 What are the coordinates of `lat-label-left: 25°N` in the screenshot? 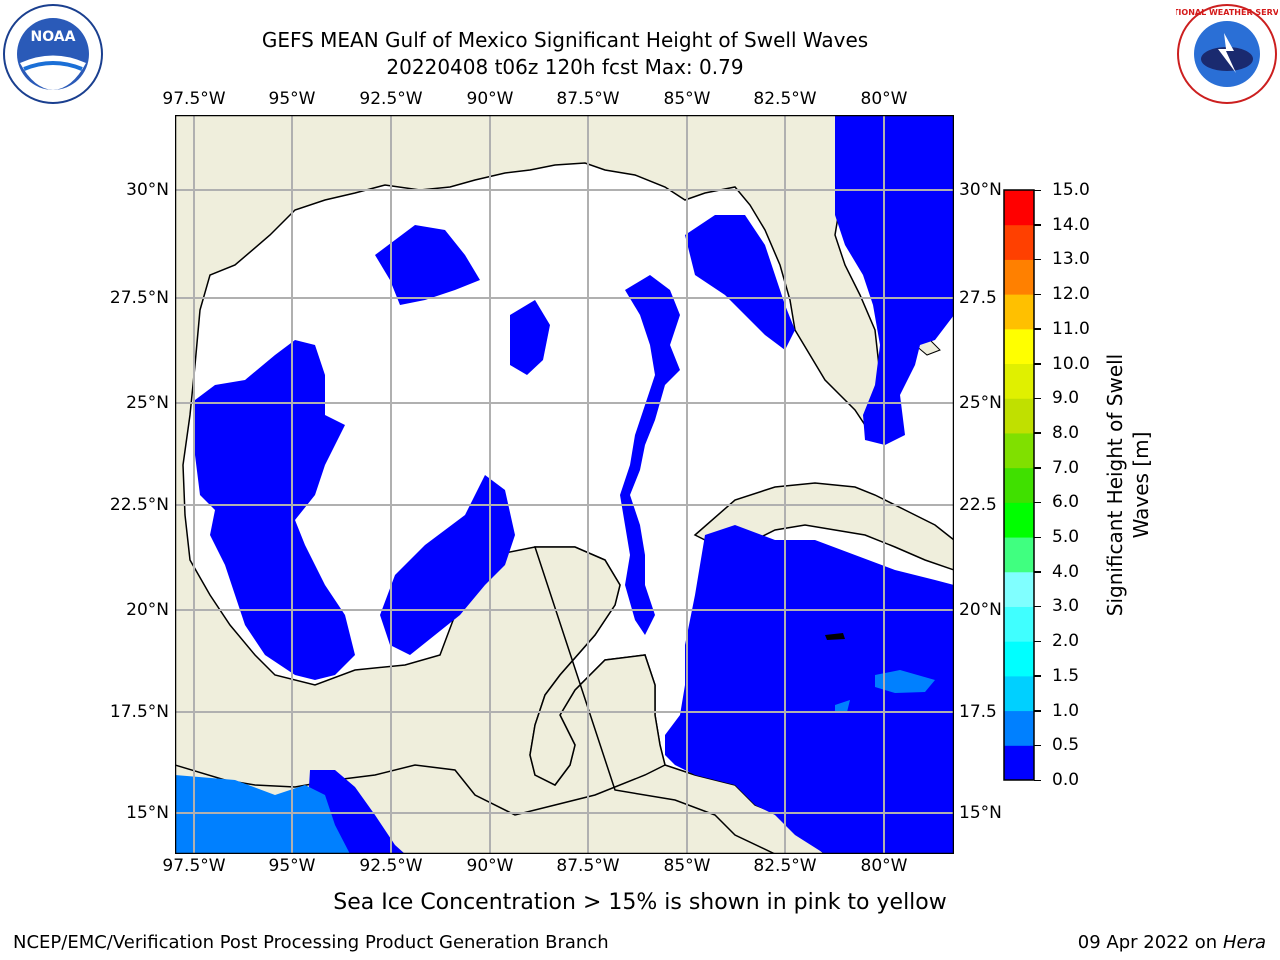 It's located at (147, 403).